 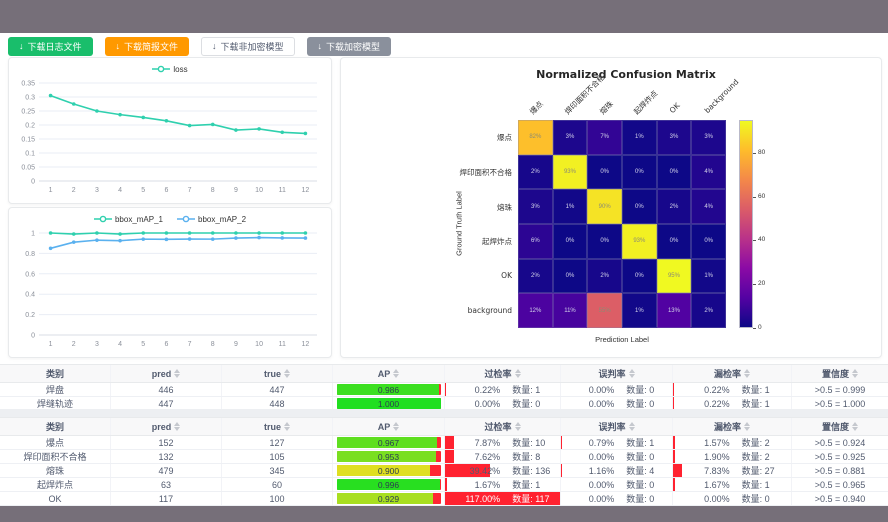 I want to click on confusion-matrix-cell: 6%, so click(x=535, y=241).